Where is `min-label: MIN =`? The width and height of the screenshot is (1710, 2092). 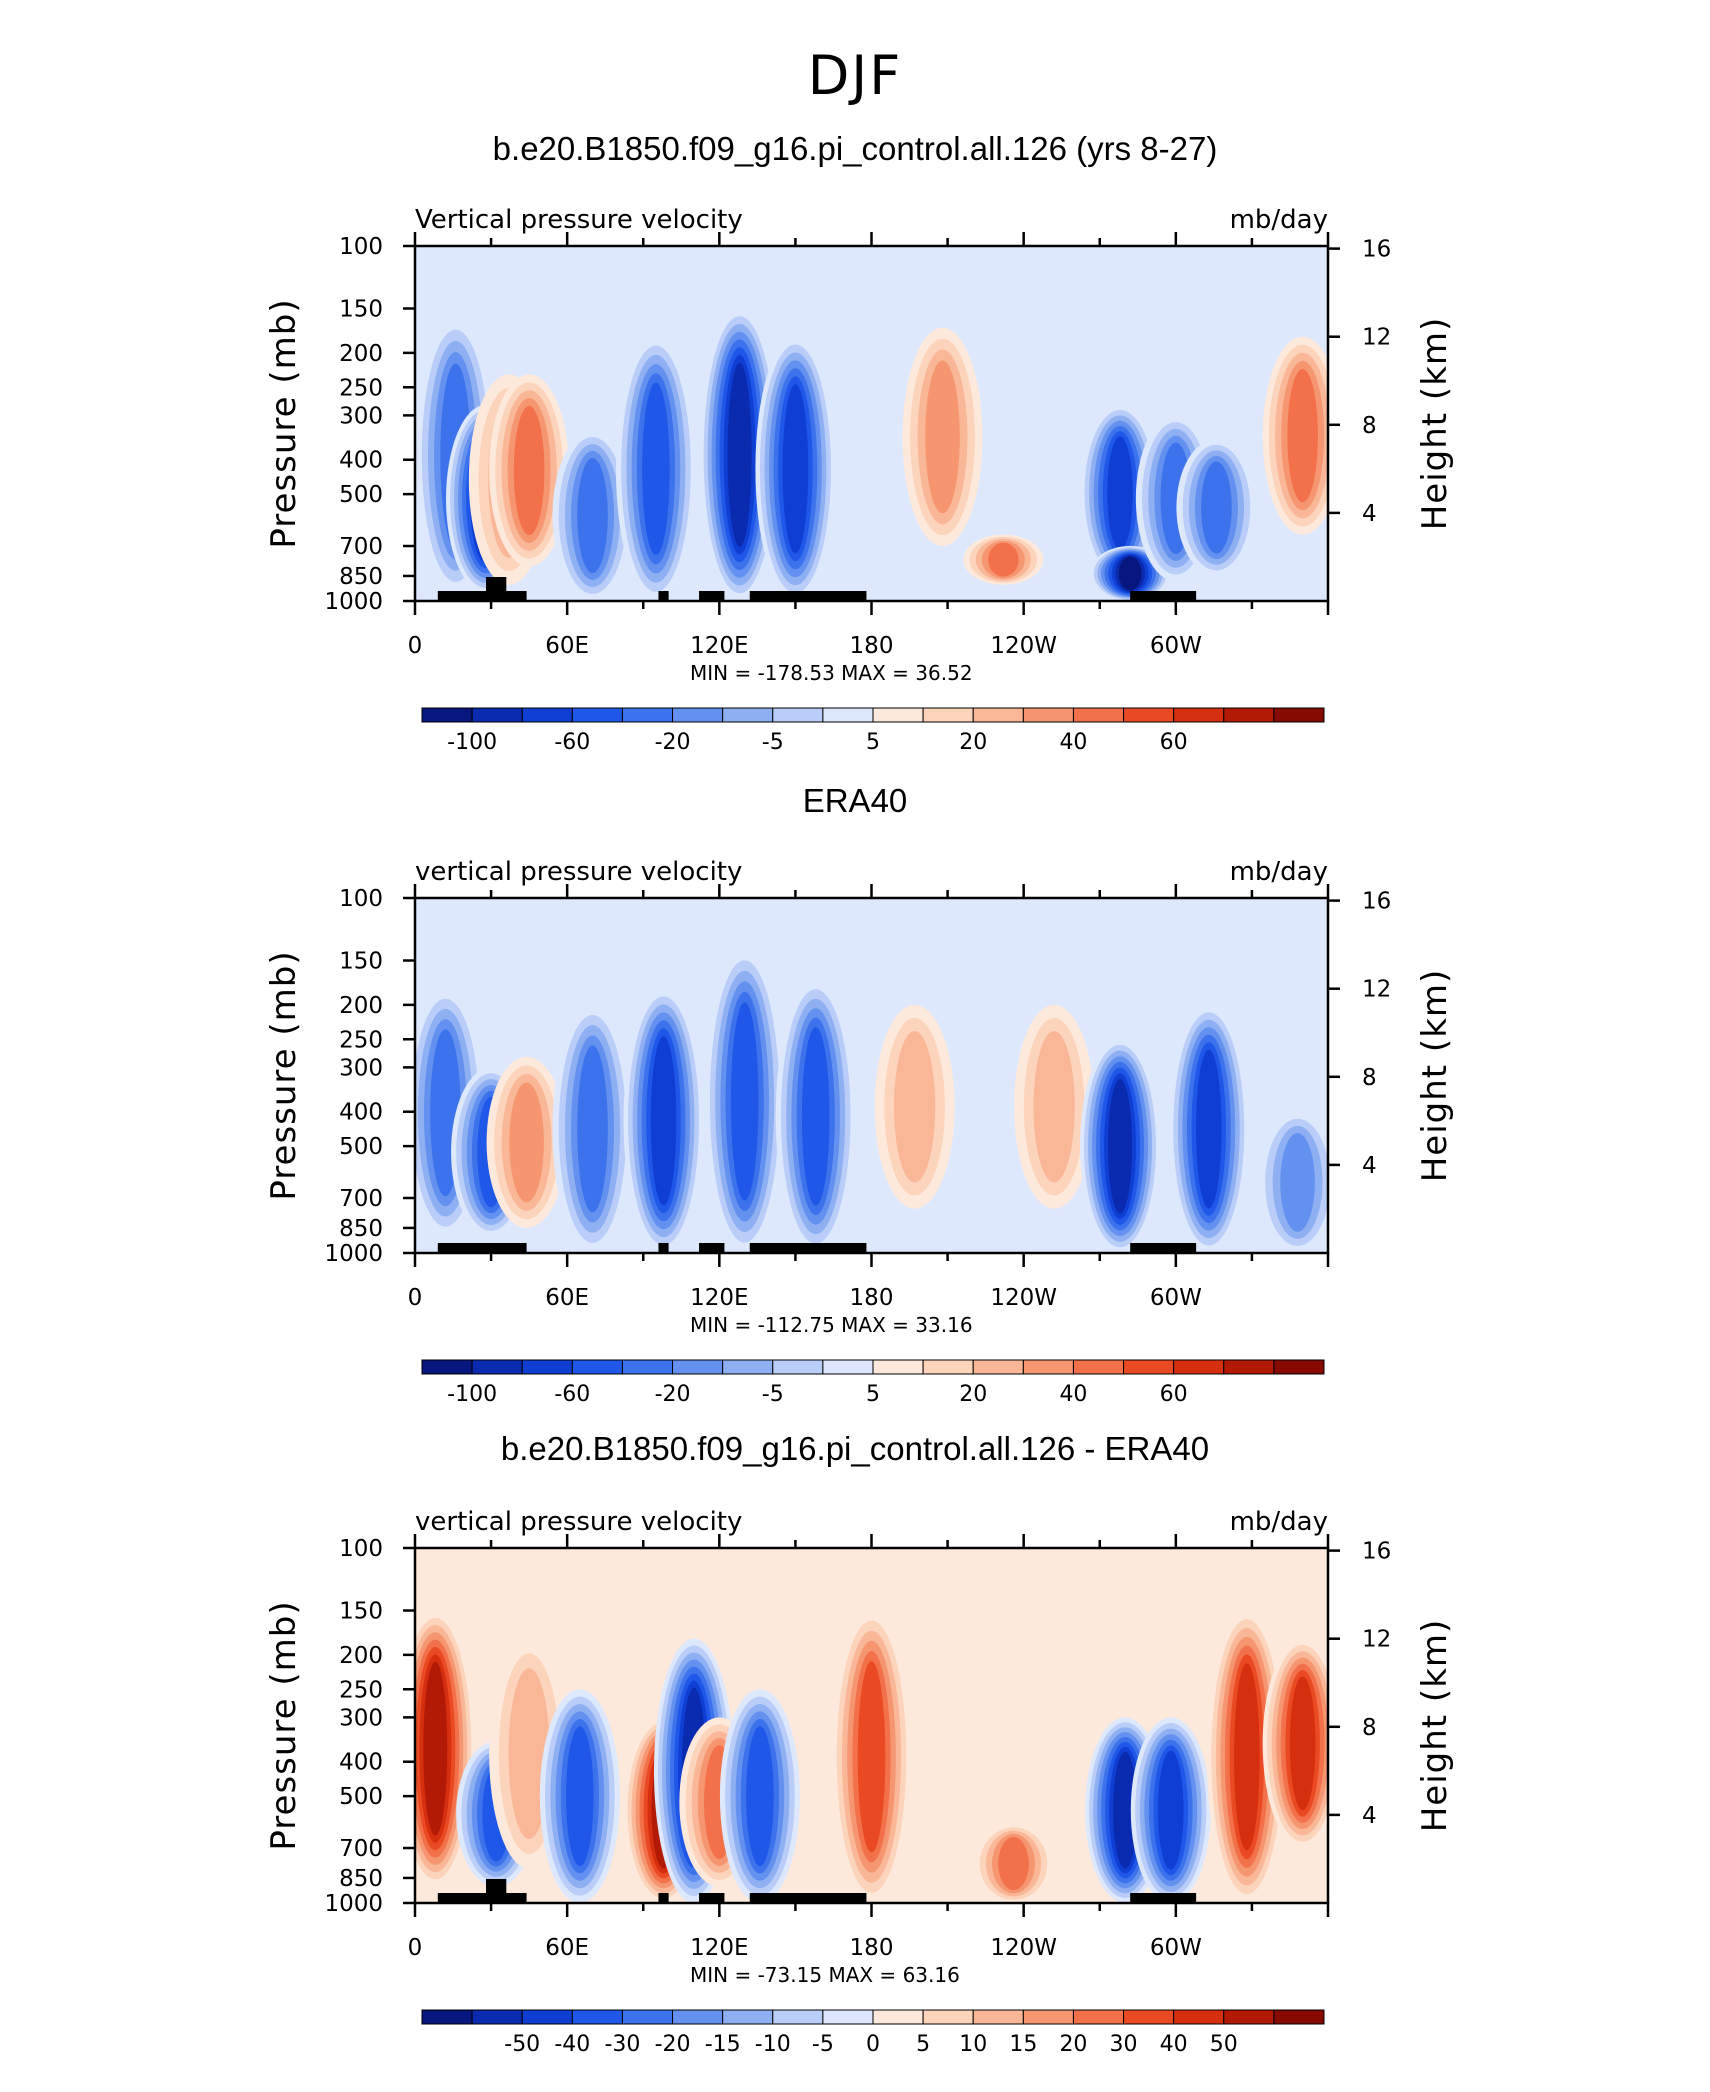 min-label: MIN = is located at coordinates (724, 673).